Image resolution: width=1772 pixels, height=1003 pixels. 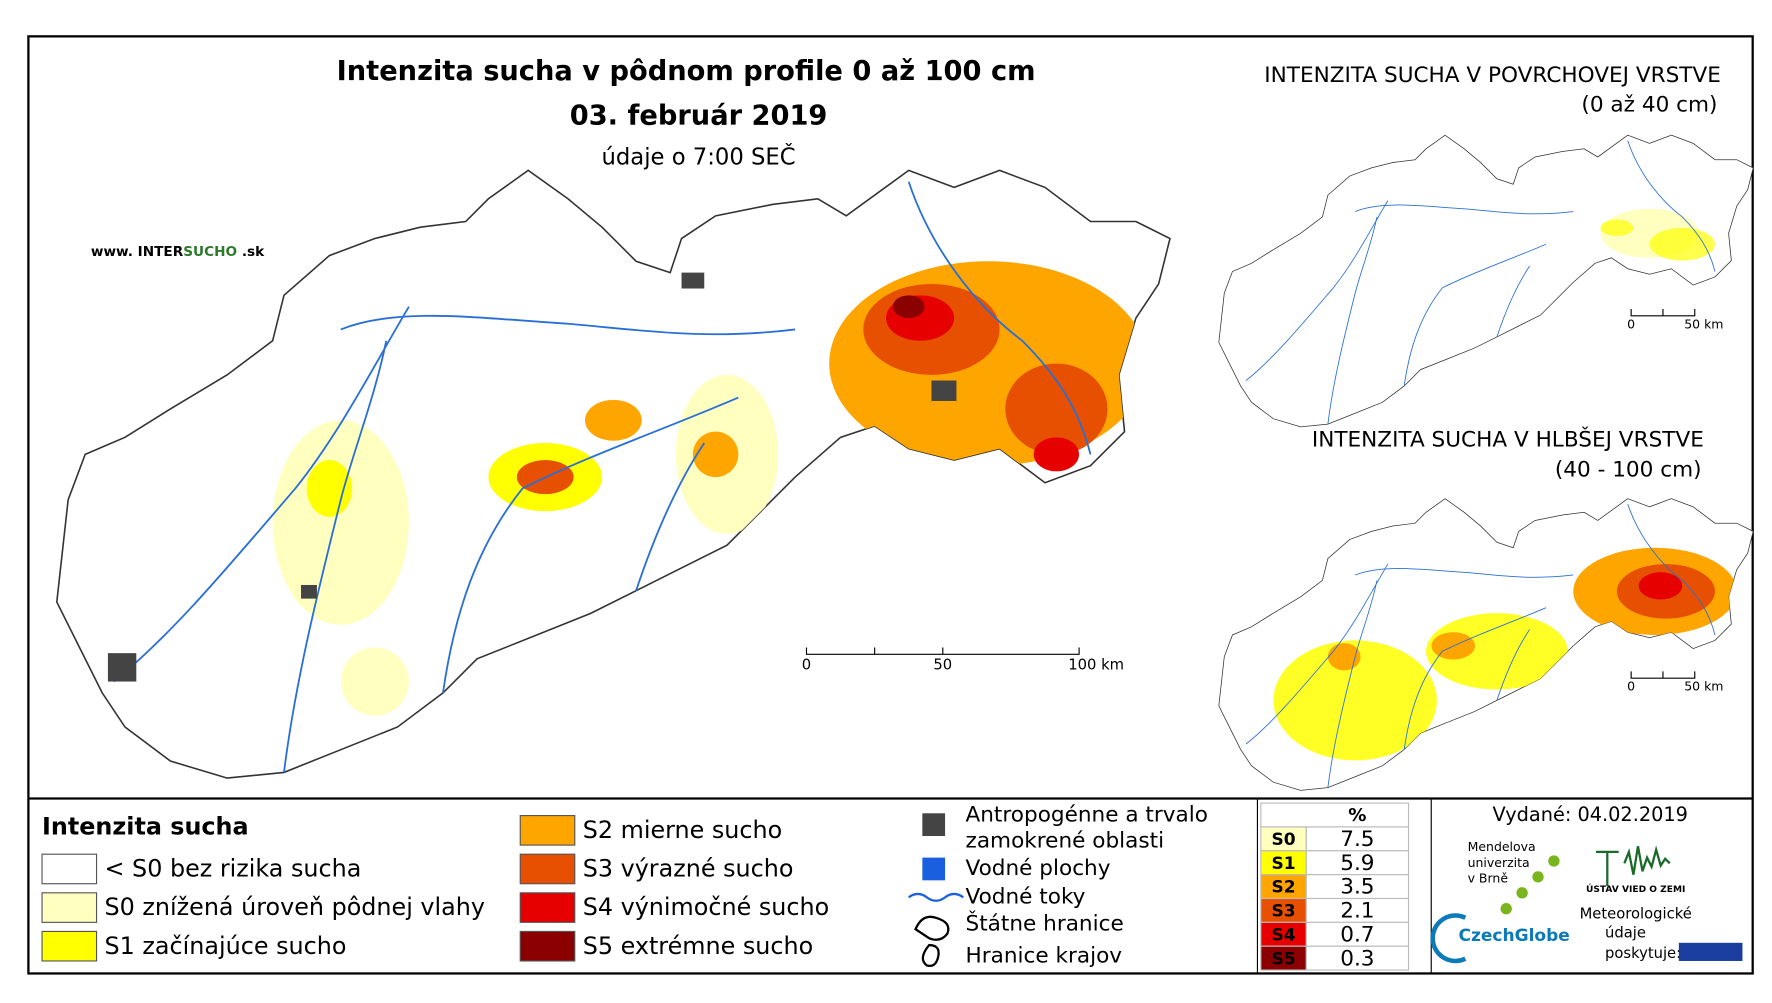 What do you see at coordinates (1284, 840) in the screenshot?
I see `table-code: S0` at bounding box center [1284, 840].